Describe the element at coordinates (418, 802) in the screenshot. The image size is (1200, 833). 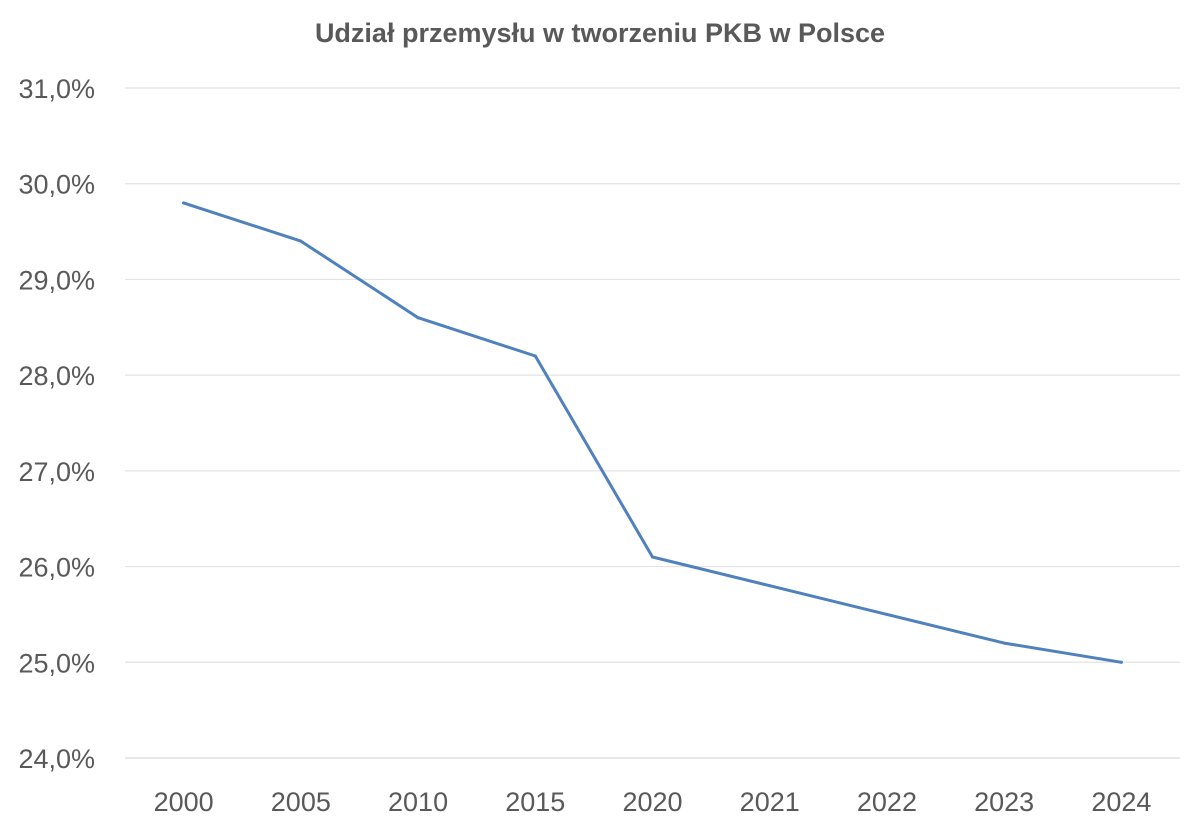
I see `x-tick-label: 2010` at that location.